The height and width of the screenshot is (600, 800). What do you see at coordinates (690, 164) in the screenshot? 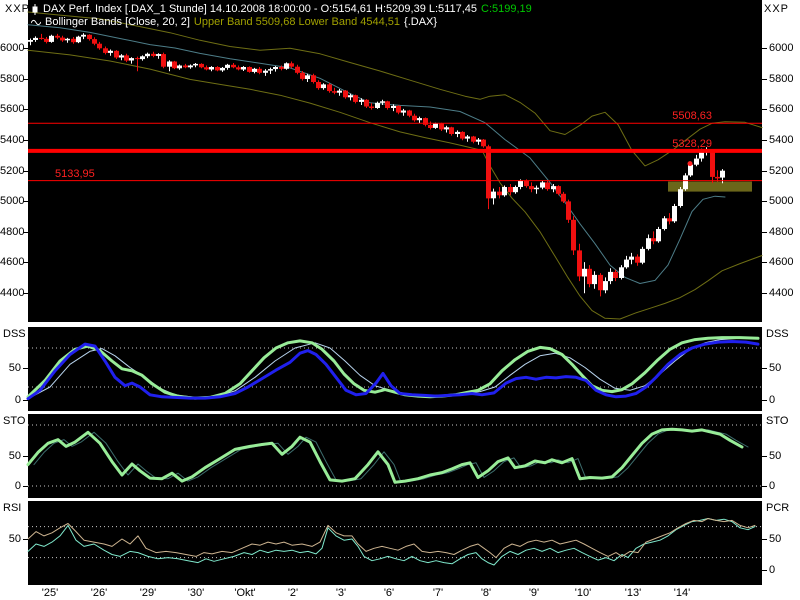
I see `sell-signal-marker` at bounding box center [690, 164].